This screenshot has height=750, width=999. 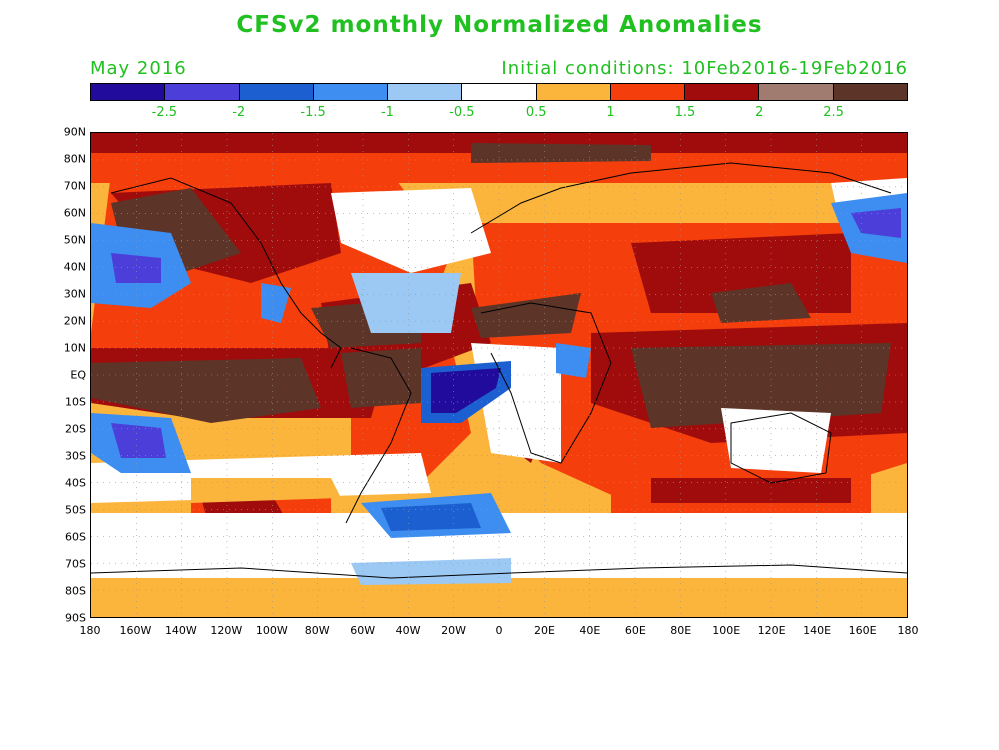 What do you see at coordinates (833, 112) in the screenshot?
I see `legend-label: 2.5` at bounding box center [833, 112].